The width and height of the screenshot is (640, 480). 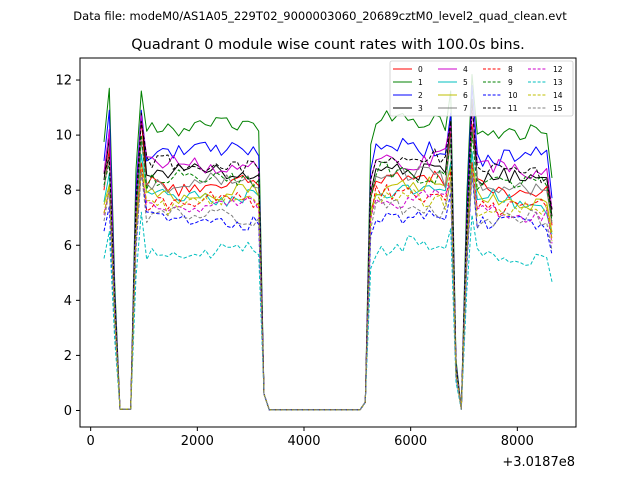 What do you see at coordinates (513, 95) in the screenshot?
I see `legend-label-10: 10` at bounding box center [513, 95].